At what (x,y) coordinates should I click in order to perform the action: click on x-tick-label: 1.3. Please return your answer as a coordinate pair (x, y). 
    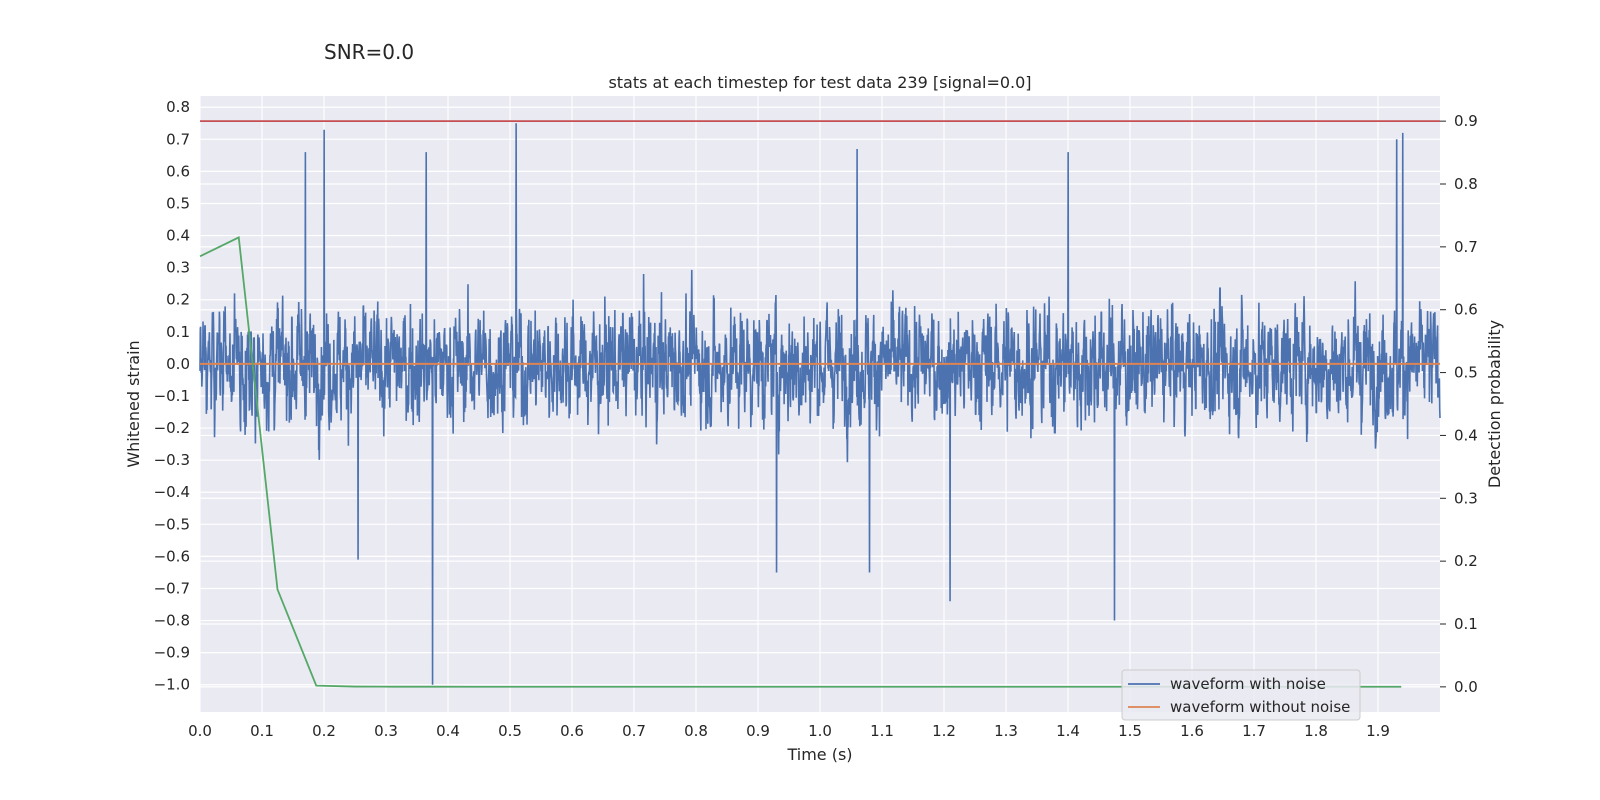
    Looking at the image, I should click on (1006, 731).